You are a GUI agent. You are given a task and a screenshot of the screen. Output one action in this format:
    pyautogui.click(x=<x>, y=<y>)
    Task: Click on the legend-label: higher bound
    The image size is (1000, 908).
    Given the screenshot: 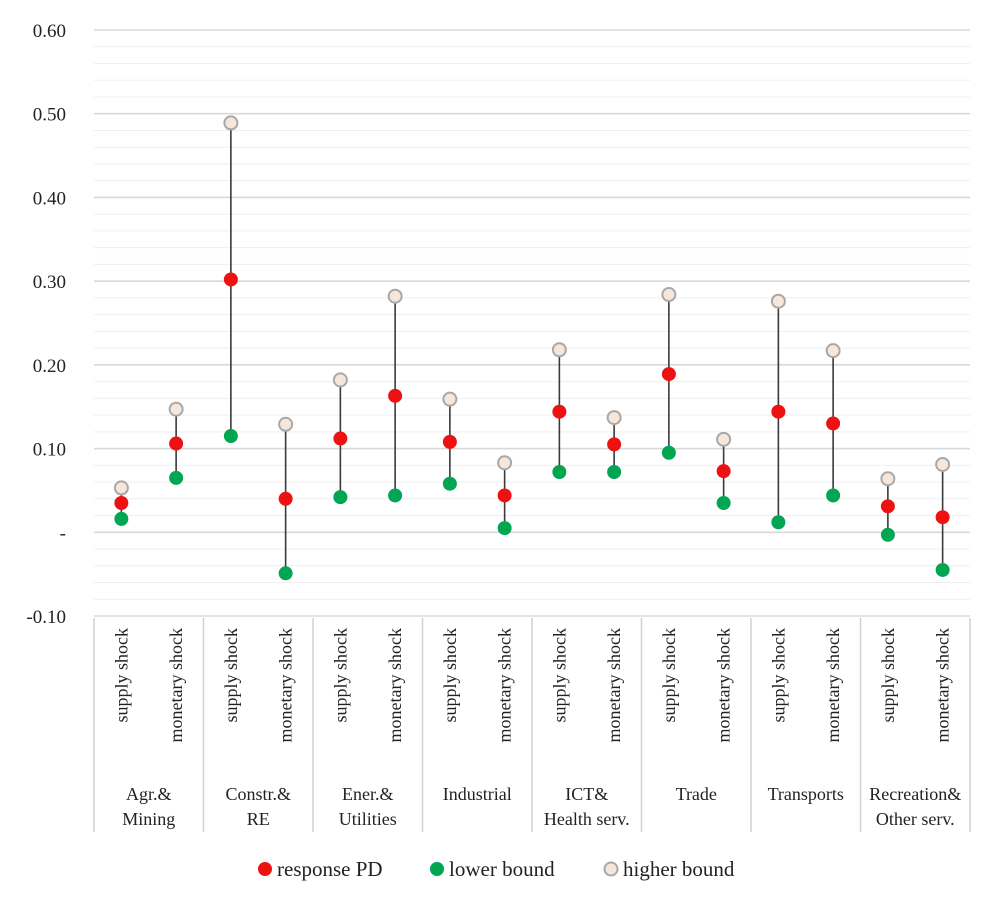 What is the action you would take?
    pyautogui.click(x=679, y=869)
    